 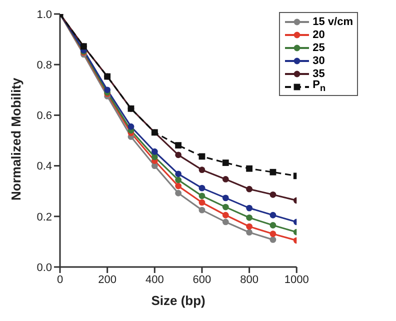 I want to click on legend-label: 35, so click(x=318, y=74).